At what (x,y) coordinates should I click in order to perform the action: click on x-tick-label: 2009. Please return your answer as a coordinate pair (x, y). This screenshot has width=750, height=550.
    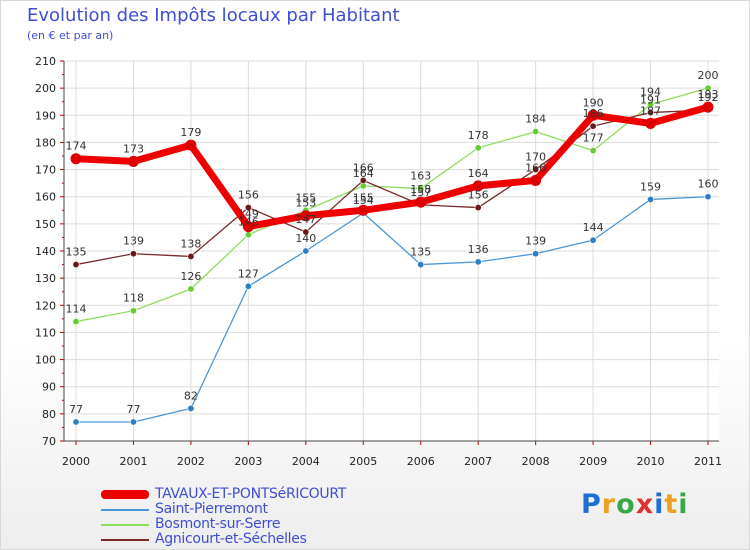
    Looking at the image, I should click on (593, 461).